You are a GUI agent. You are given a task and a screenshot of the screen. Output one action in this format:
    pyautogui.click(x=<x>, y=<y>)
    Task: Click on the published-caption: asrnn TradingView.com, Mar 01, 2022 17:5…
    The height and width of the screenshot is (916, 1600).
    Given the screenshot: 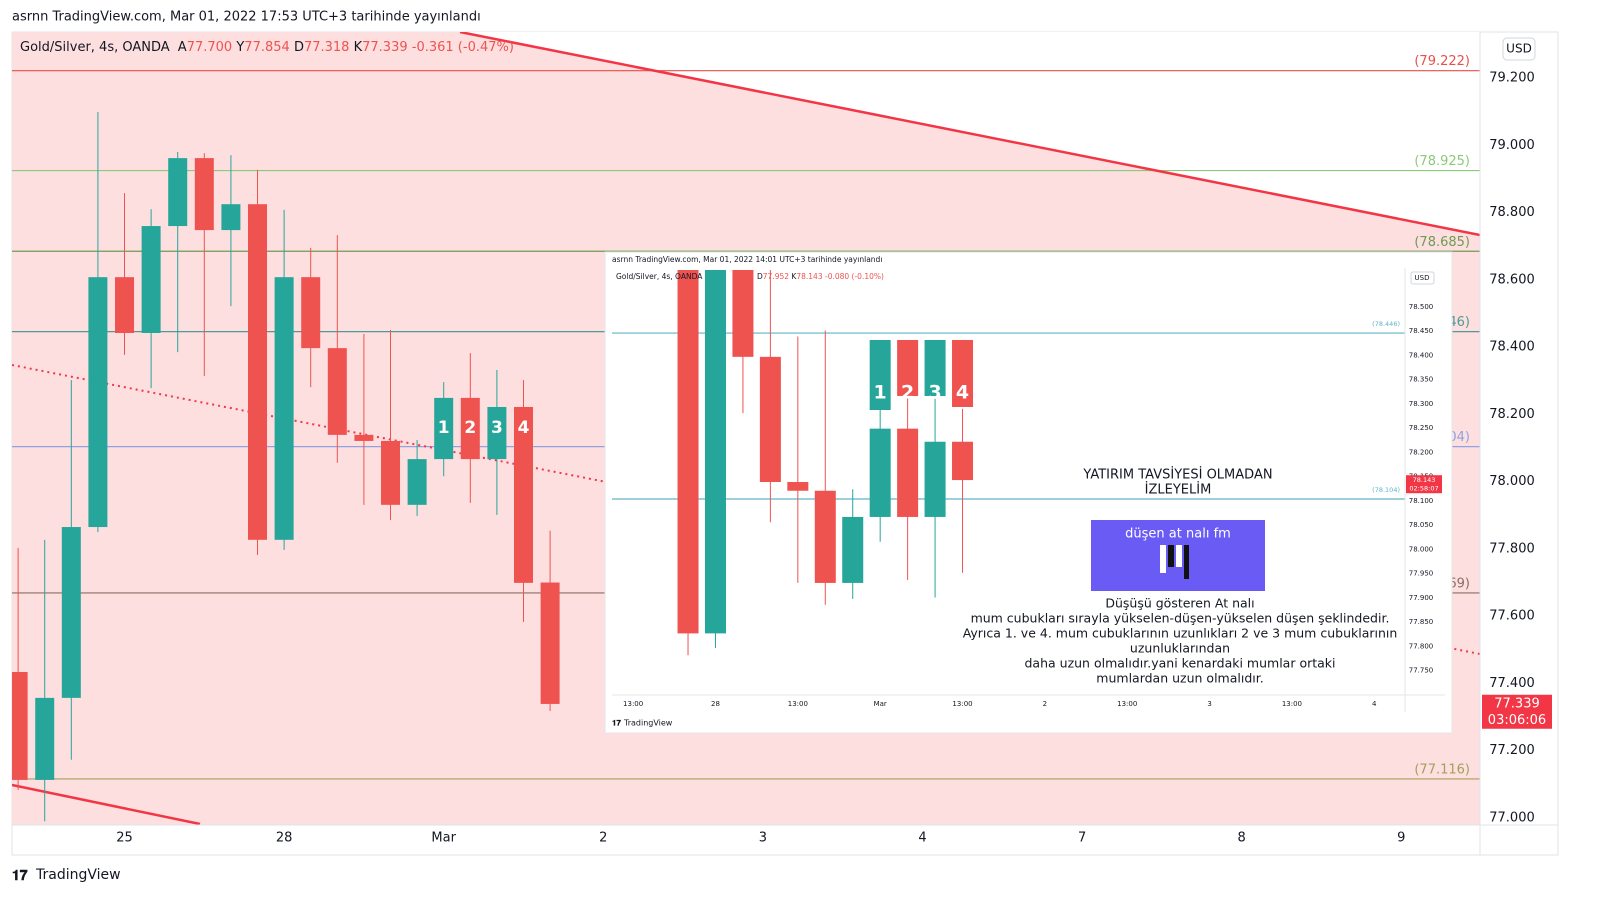 What is the action you would take?
    pyautogui.click(x=246, y=17)
    